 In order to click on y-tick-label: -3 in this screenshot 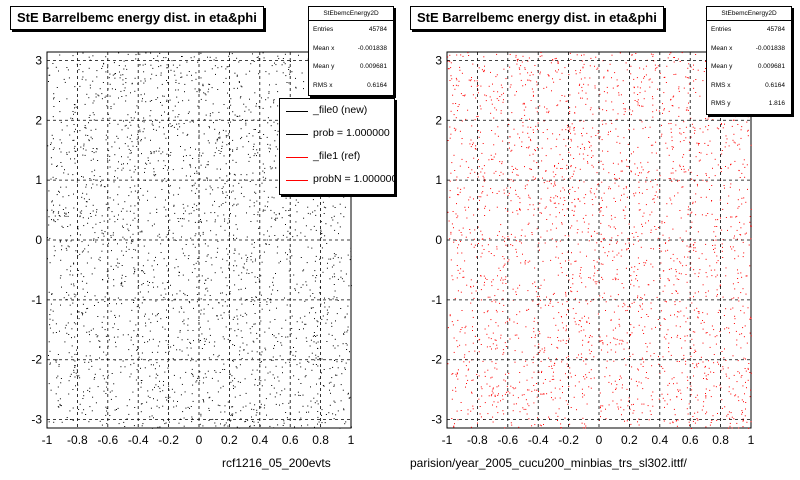, I will do `click(36, 420)`.